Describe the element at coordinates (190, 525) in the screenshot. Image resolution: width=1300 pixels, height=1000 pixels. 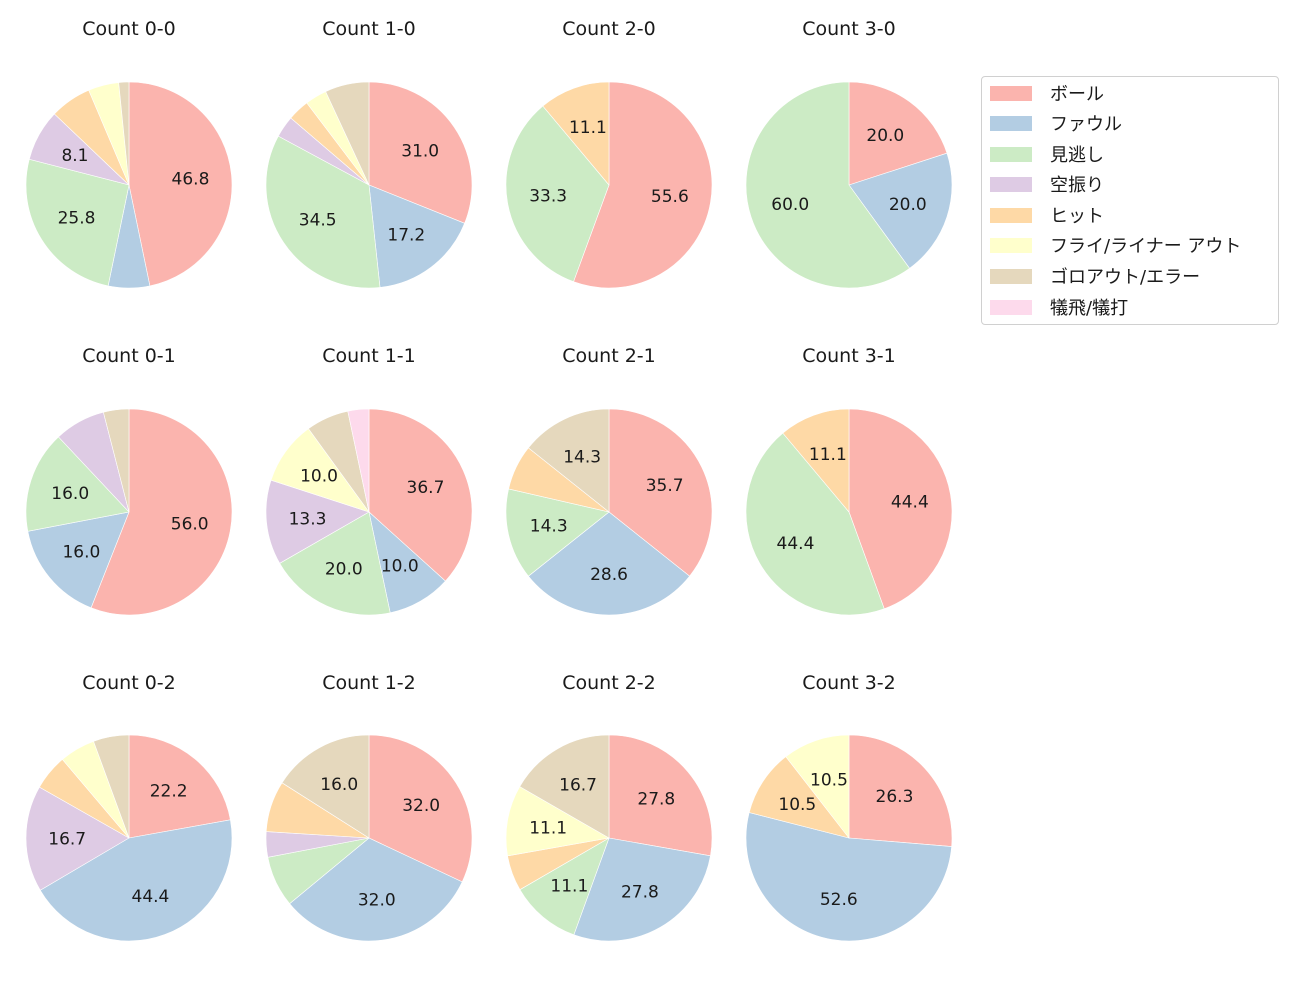
I see `slice-label: 56.0` at that location.